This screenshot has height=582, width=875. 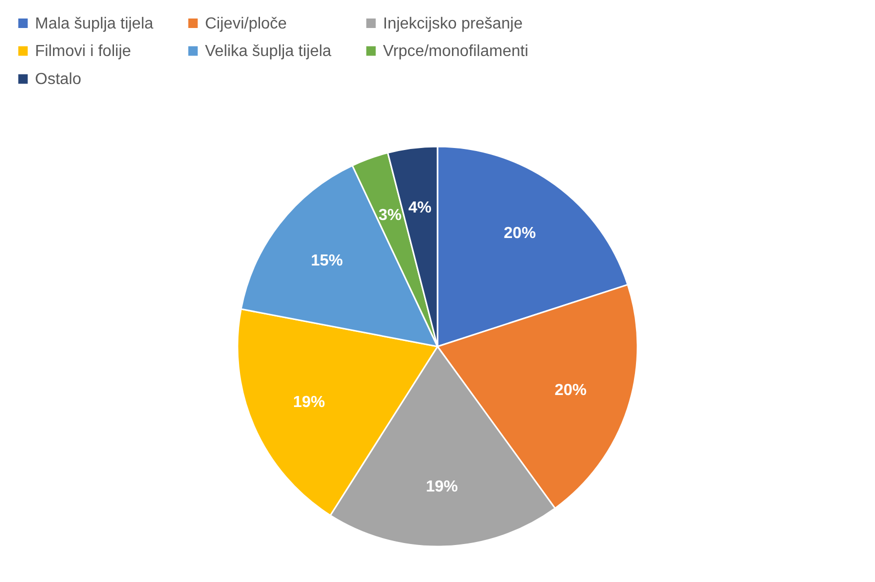 I want to click on data-label: 15%, so click(x=326, y=261).